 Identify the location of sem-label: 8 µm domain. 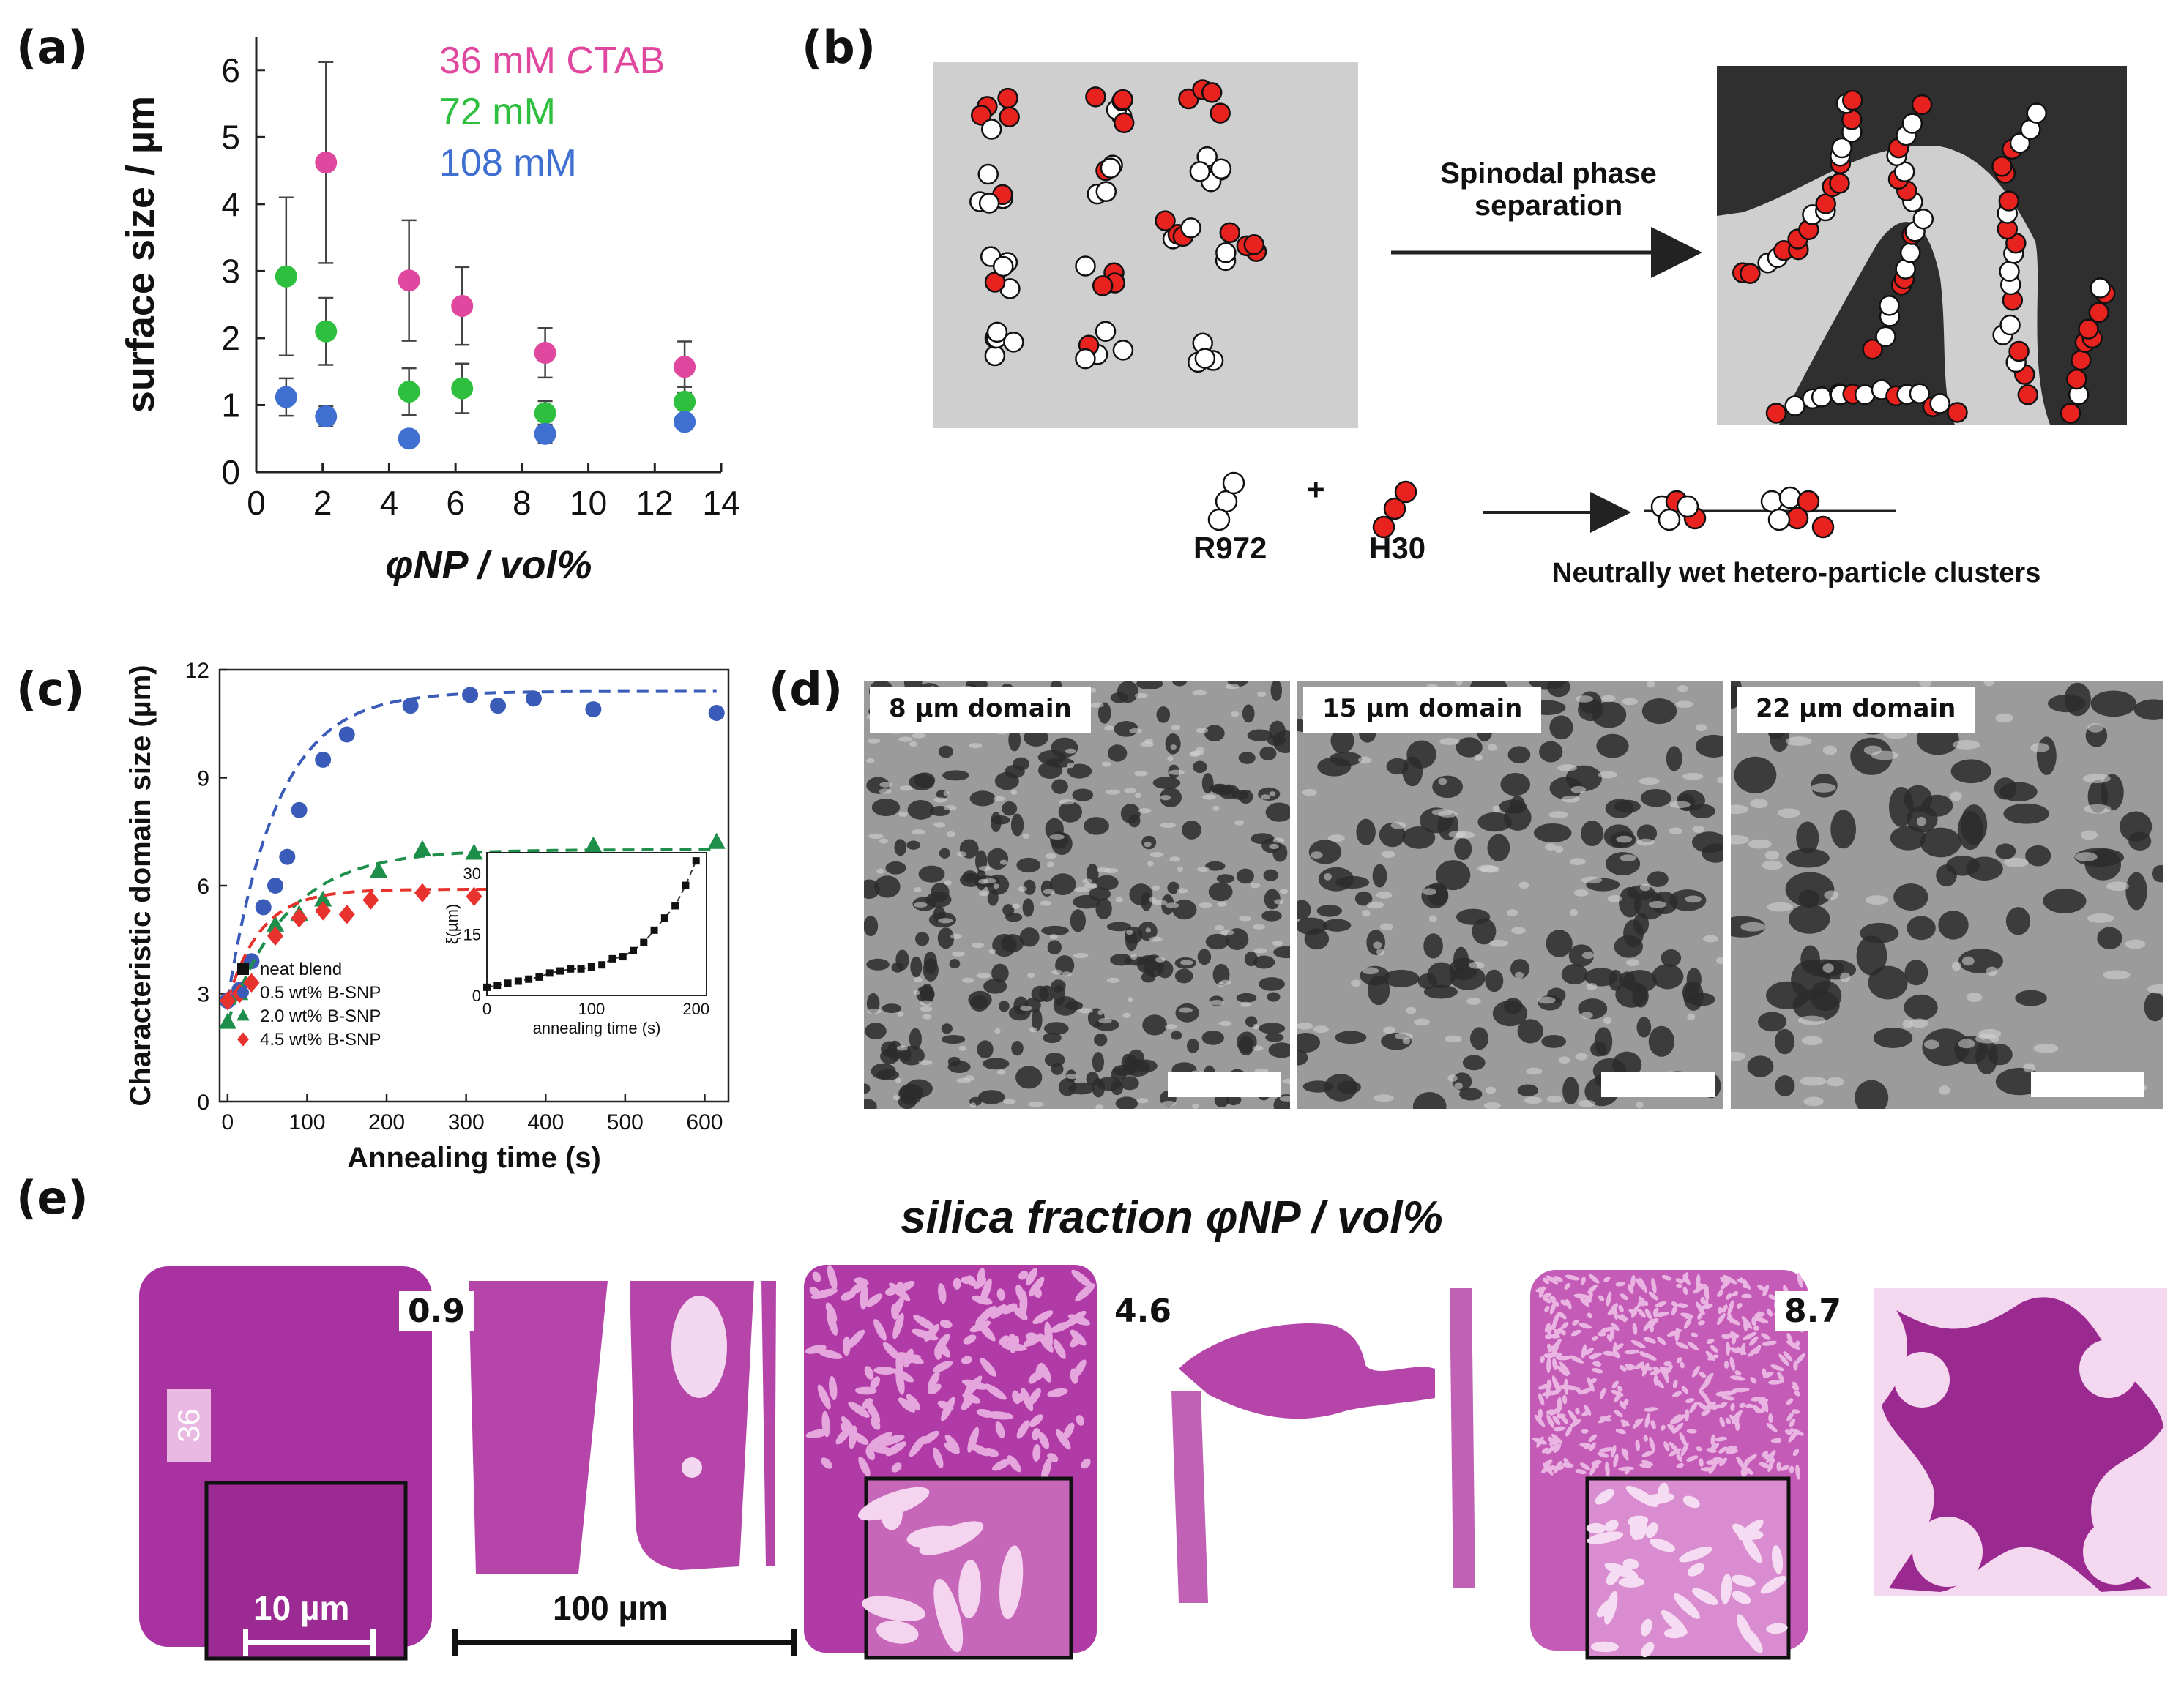
(980, 710).